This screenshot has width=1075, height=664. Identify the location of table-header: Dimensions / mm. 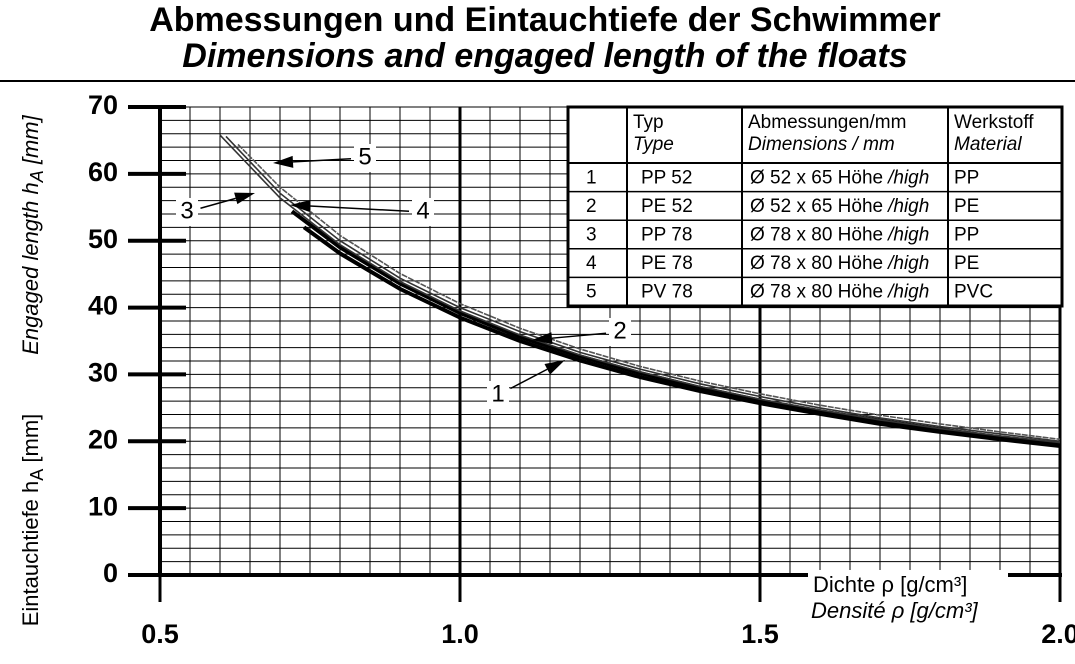
(821, 144).